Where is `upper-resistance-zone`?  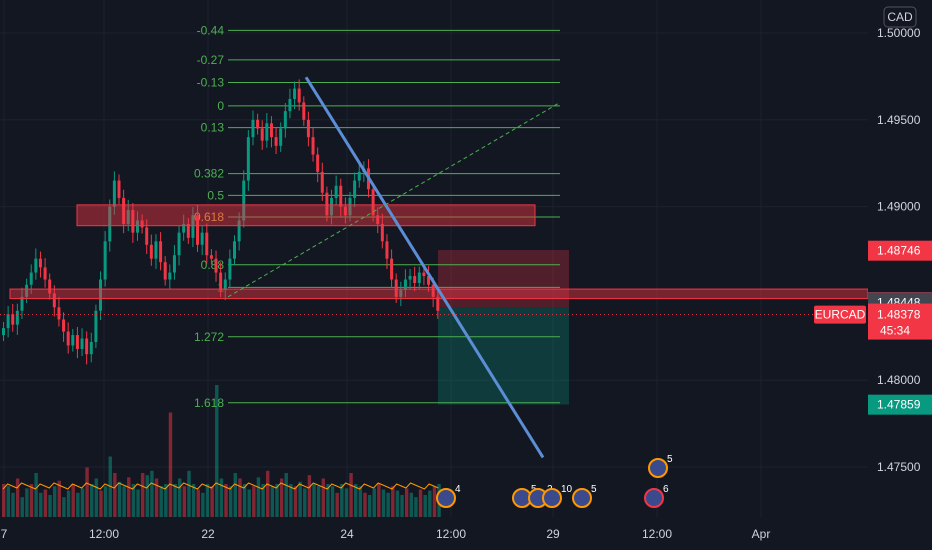
upper-resistance-zone is located at coordinates (306, 215).